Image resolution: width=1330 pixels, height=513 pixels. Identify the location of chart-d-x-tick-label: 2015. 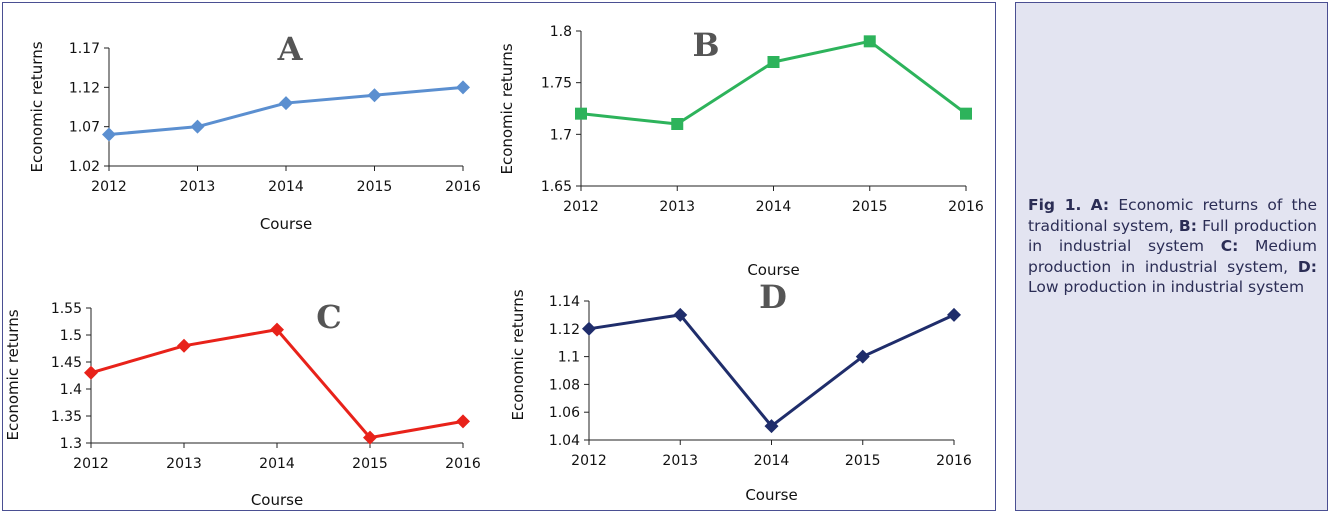
(863, 461).